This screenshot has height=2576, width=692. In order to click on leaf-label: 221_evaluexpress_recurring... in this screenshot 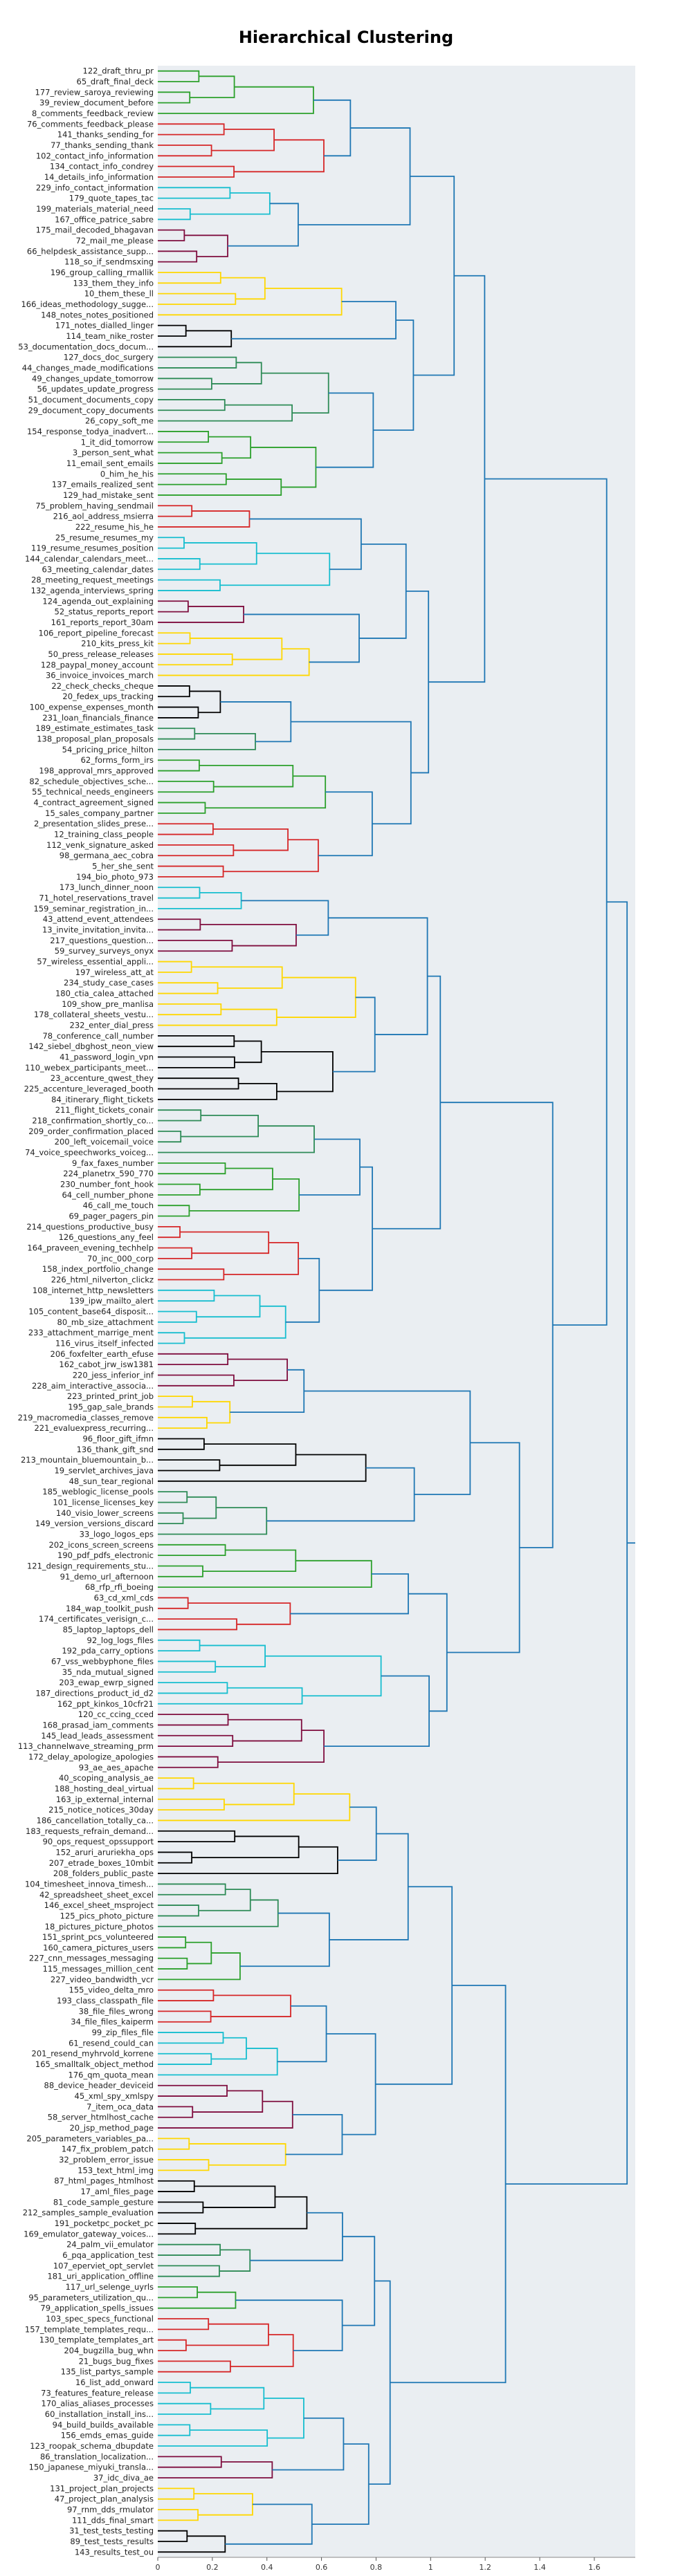, I will do `click(94, 1428)`.